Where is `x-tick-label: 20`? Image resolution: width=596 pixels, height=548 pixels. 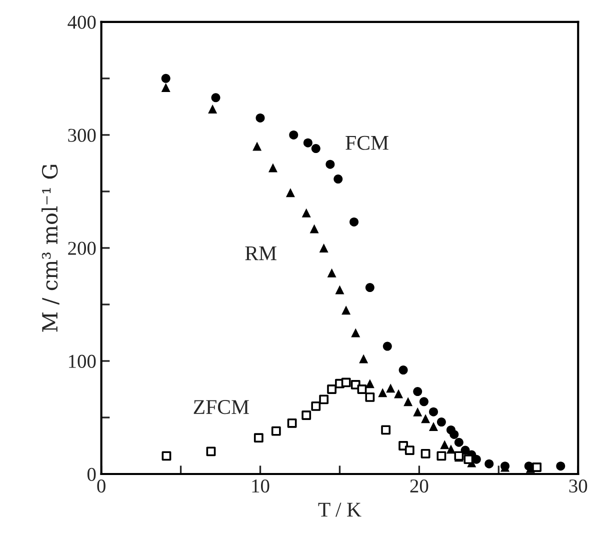 x-tick-label: 20 is located at coordinates (419, 486).